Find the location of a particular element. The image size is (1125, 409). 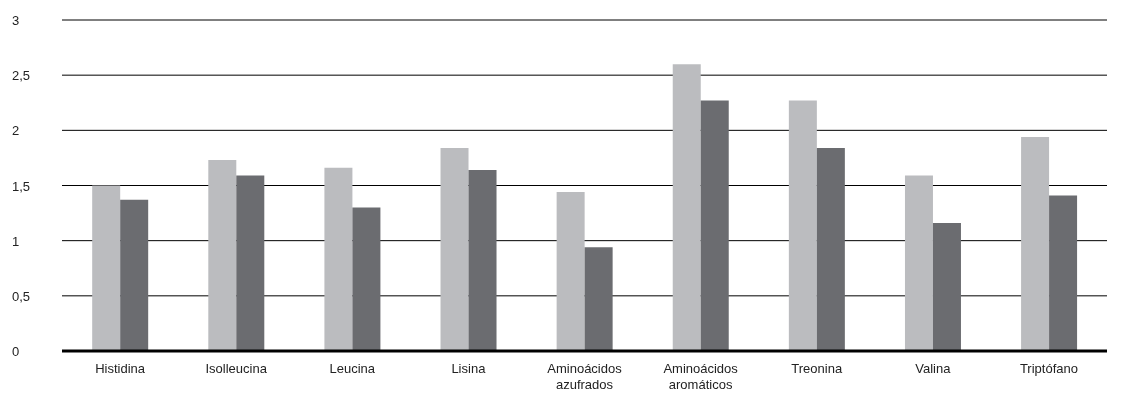

y-tick-label: 3 is located at coordinates (16, 20).